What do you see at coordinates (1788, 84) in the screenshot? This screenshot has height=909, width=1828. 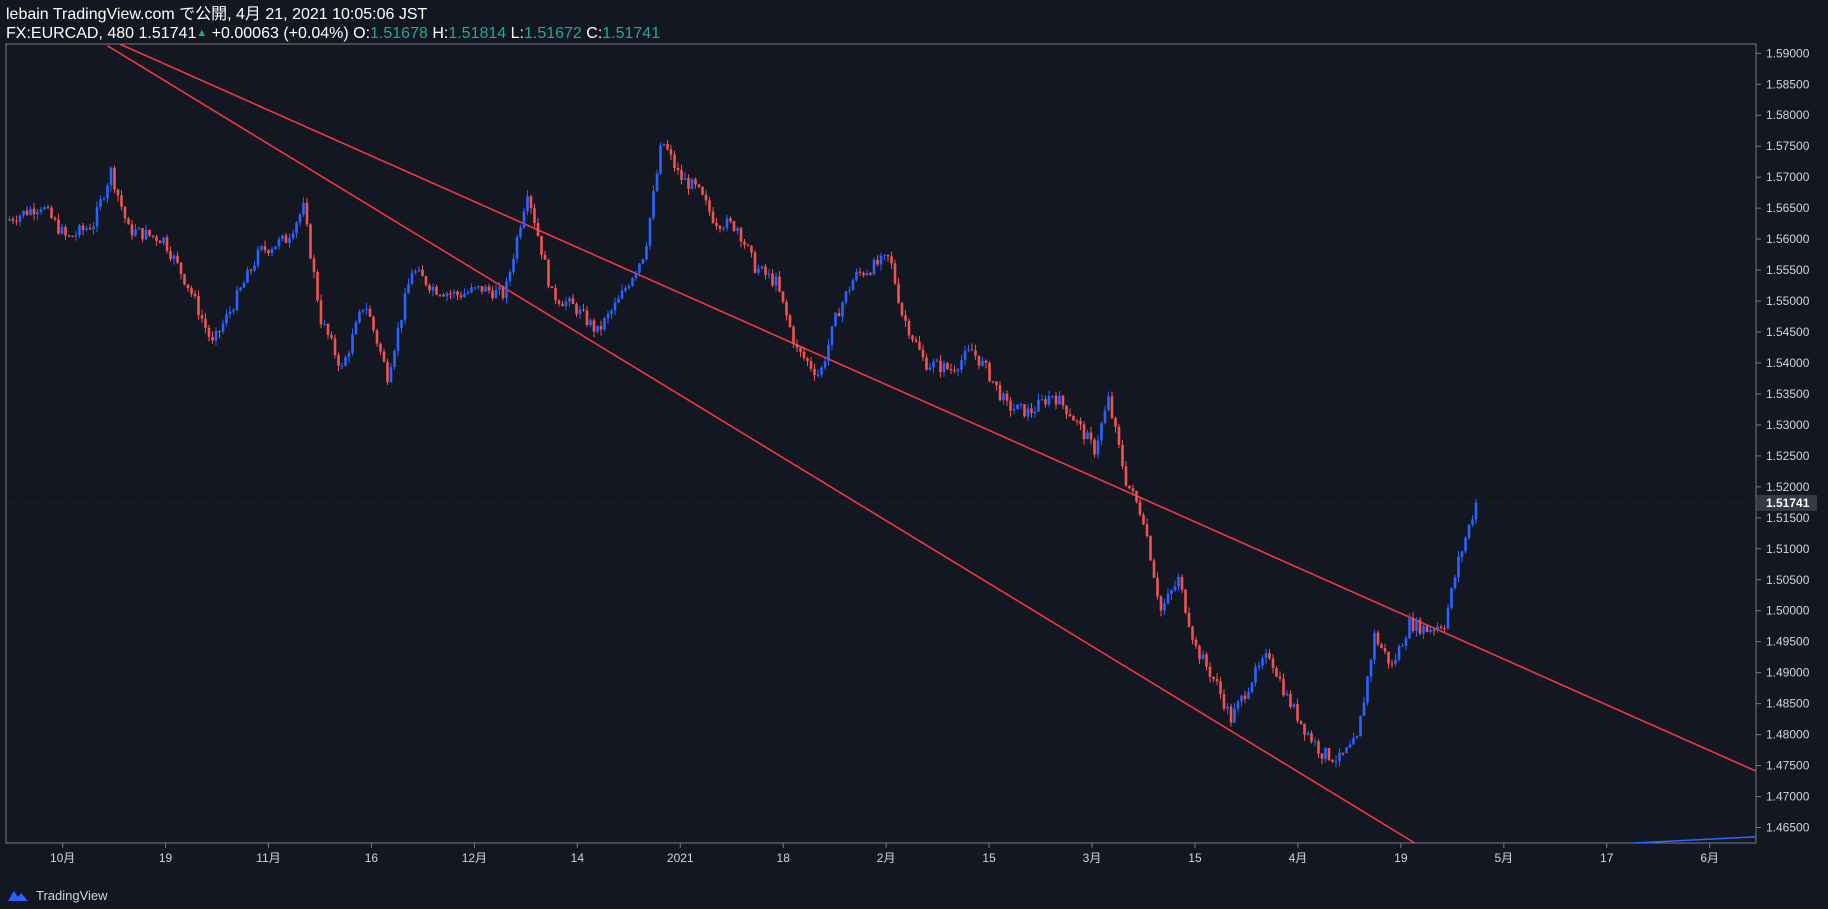 I see `y-tick-label: 1.58500` at bounding box center [1788, 84].